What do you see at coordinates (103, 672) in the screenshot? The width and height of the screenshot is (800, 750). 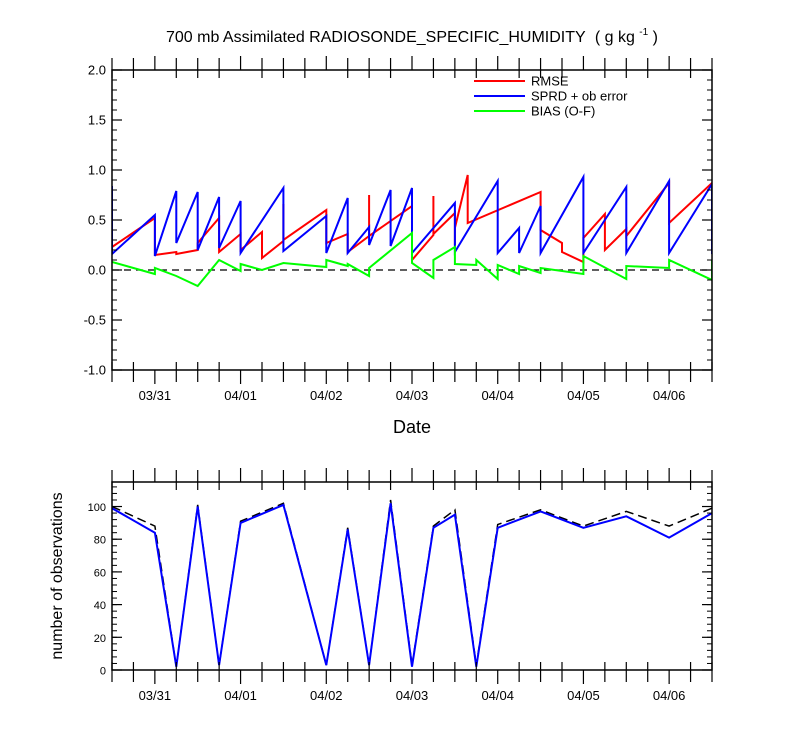 I see `y-tick-label: 0` at bounding box center [103, 672].